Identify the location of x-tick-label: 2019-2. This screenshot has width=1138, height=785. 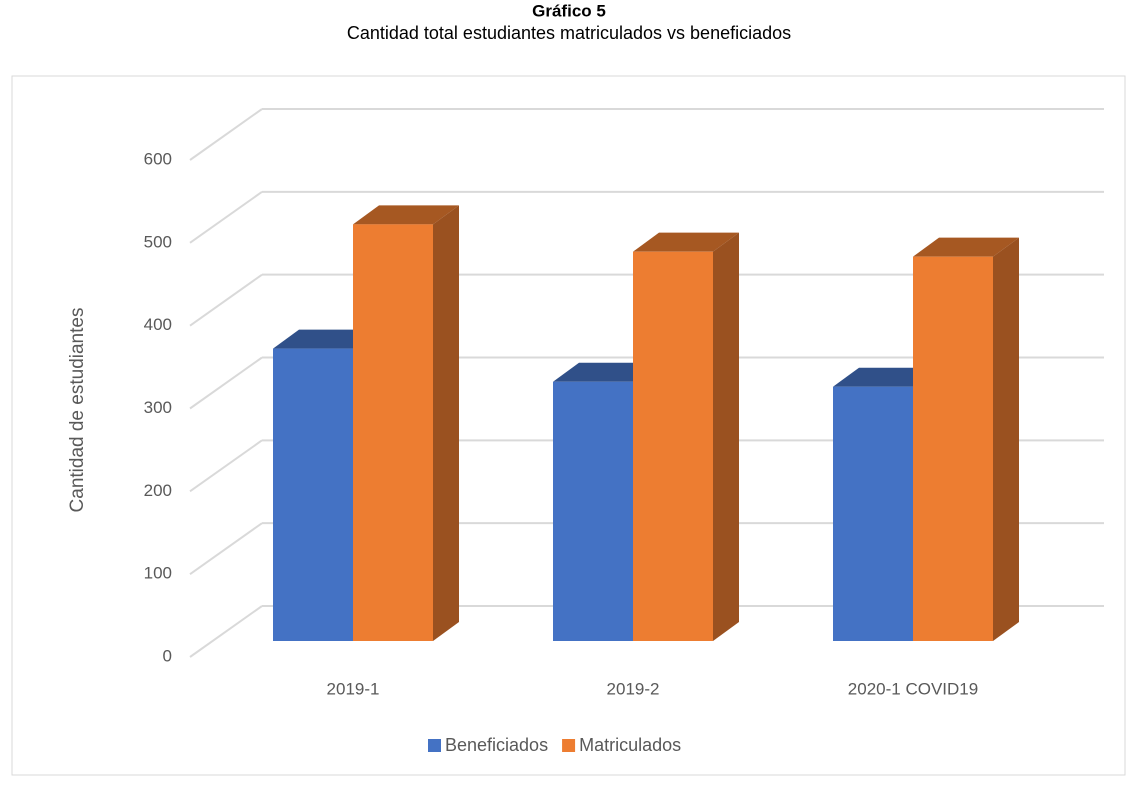
(633, 688).